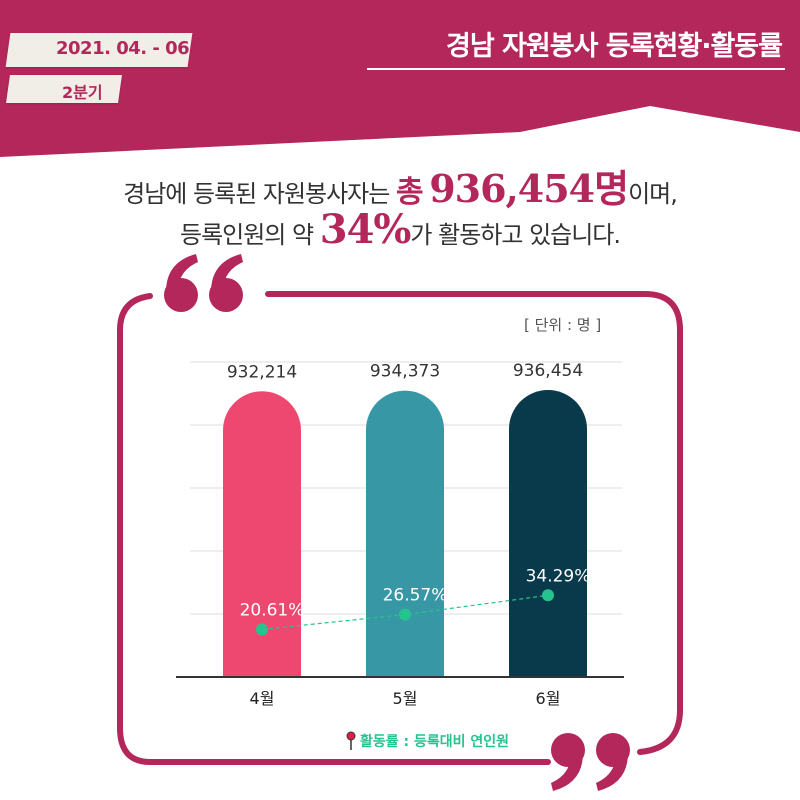 The width and height of the screenshot is (800, 800). I want to click on close-quote-icon, so click(590, 762).